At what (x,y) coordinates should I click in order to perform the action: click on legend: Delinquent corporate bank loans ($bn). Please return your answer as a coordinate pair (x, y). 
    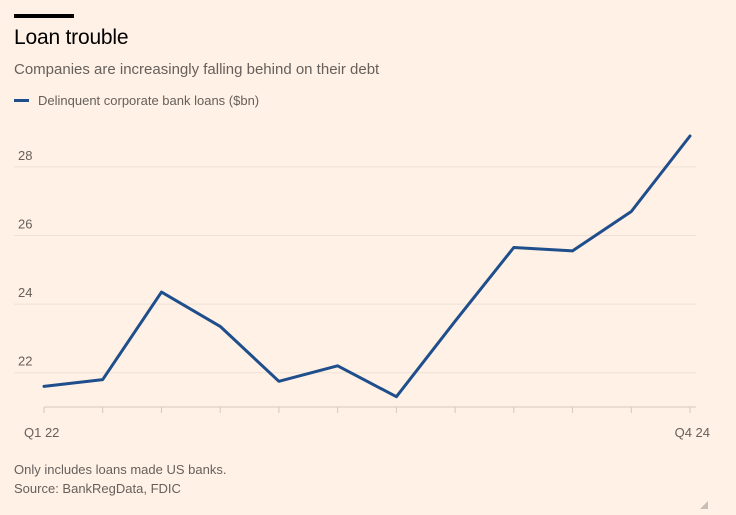
    Looking at the image, I should click on (136, 100).